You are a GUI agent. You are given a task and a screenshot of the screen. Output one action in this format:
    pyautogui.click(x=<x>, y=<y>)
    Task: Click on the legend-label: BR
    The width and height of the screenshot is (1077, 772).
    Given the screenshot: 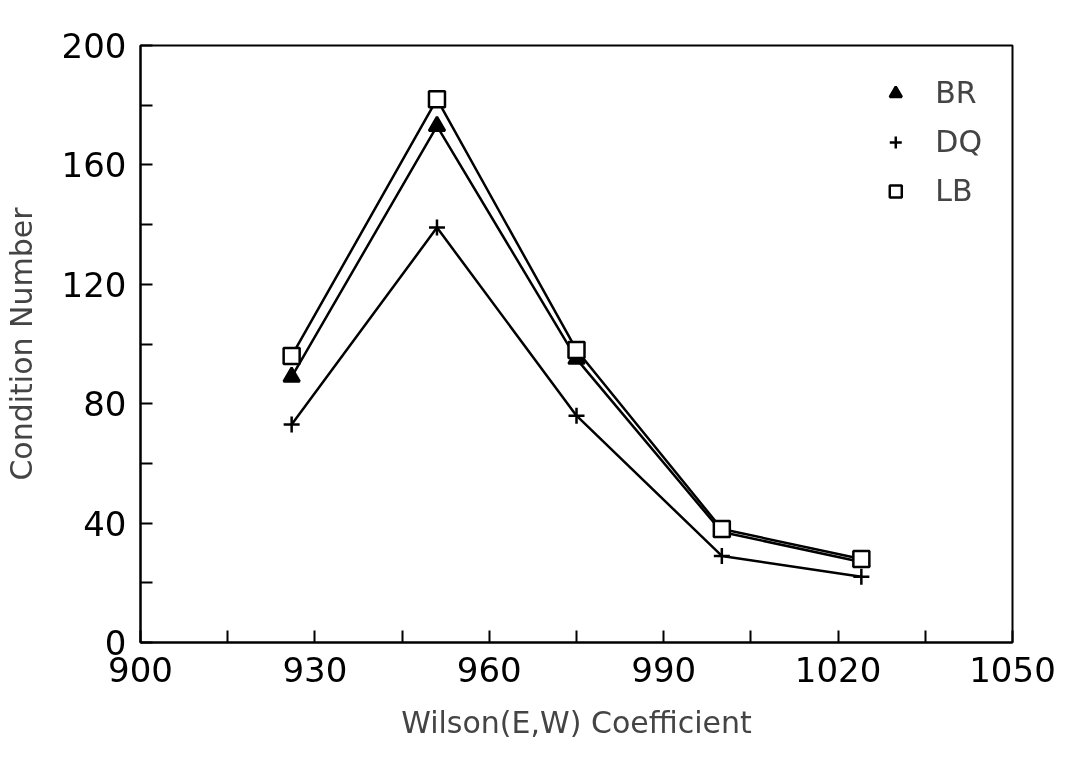 What is the action you would take?
    pyautogui.click(x=956, y=92)
    